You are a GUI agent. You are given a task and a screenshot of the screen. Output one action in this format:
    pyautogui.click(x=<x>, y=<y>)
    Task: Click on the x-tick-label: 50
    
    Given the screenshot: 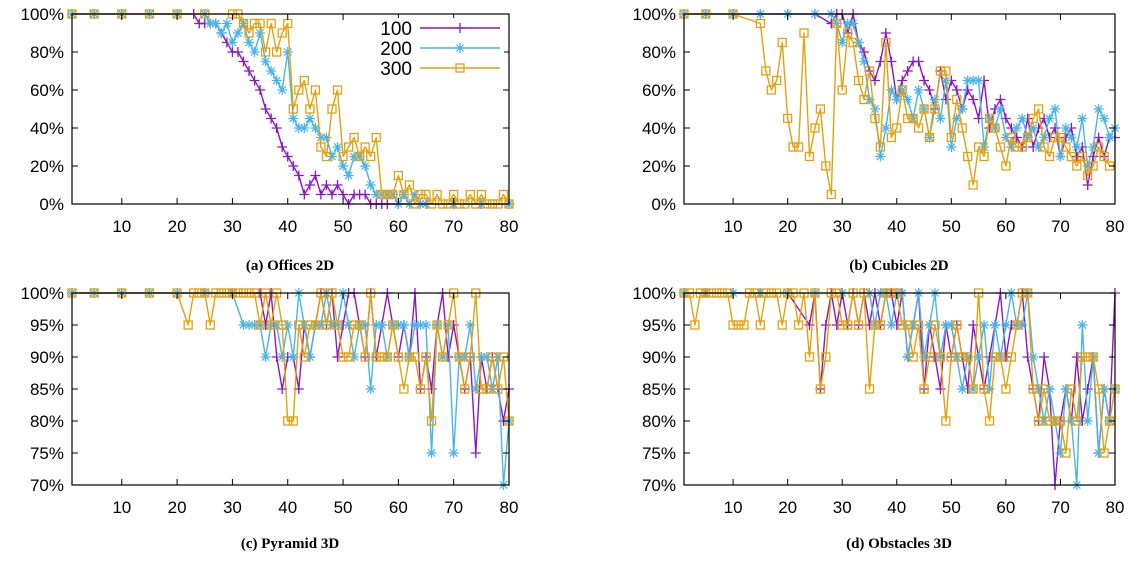 What is the action you would take?
    pyautogui.click(x=343, y=507)
    